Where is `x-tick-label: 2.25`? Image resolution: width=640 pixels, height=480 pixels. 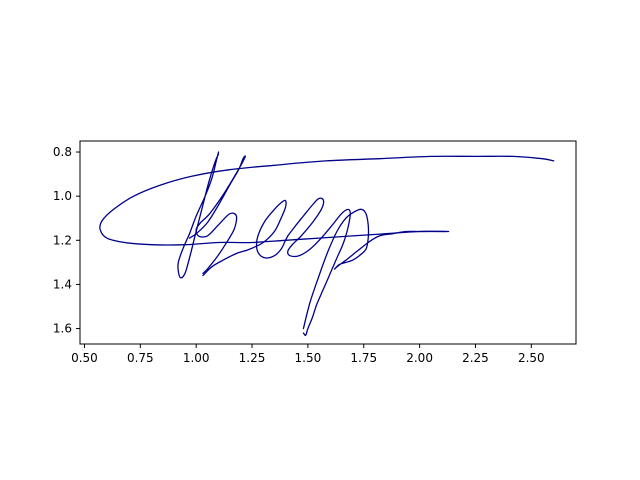
x-tick-label: 2.25 is located at coordinates (475, 358).